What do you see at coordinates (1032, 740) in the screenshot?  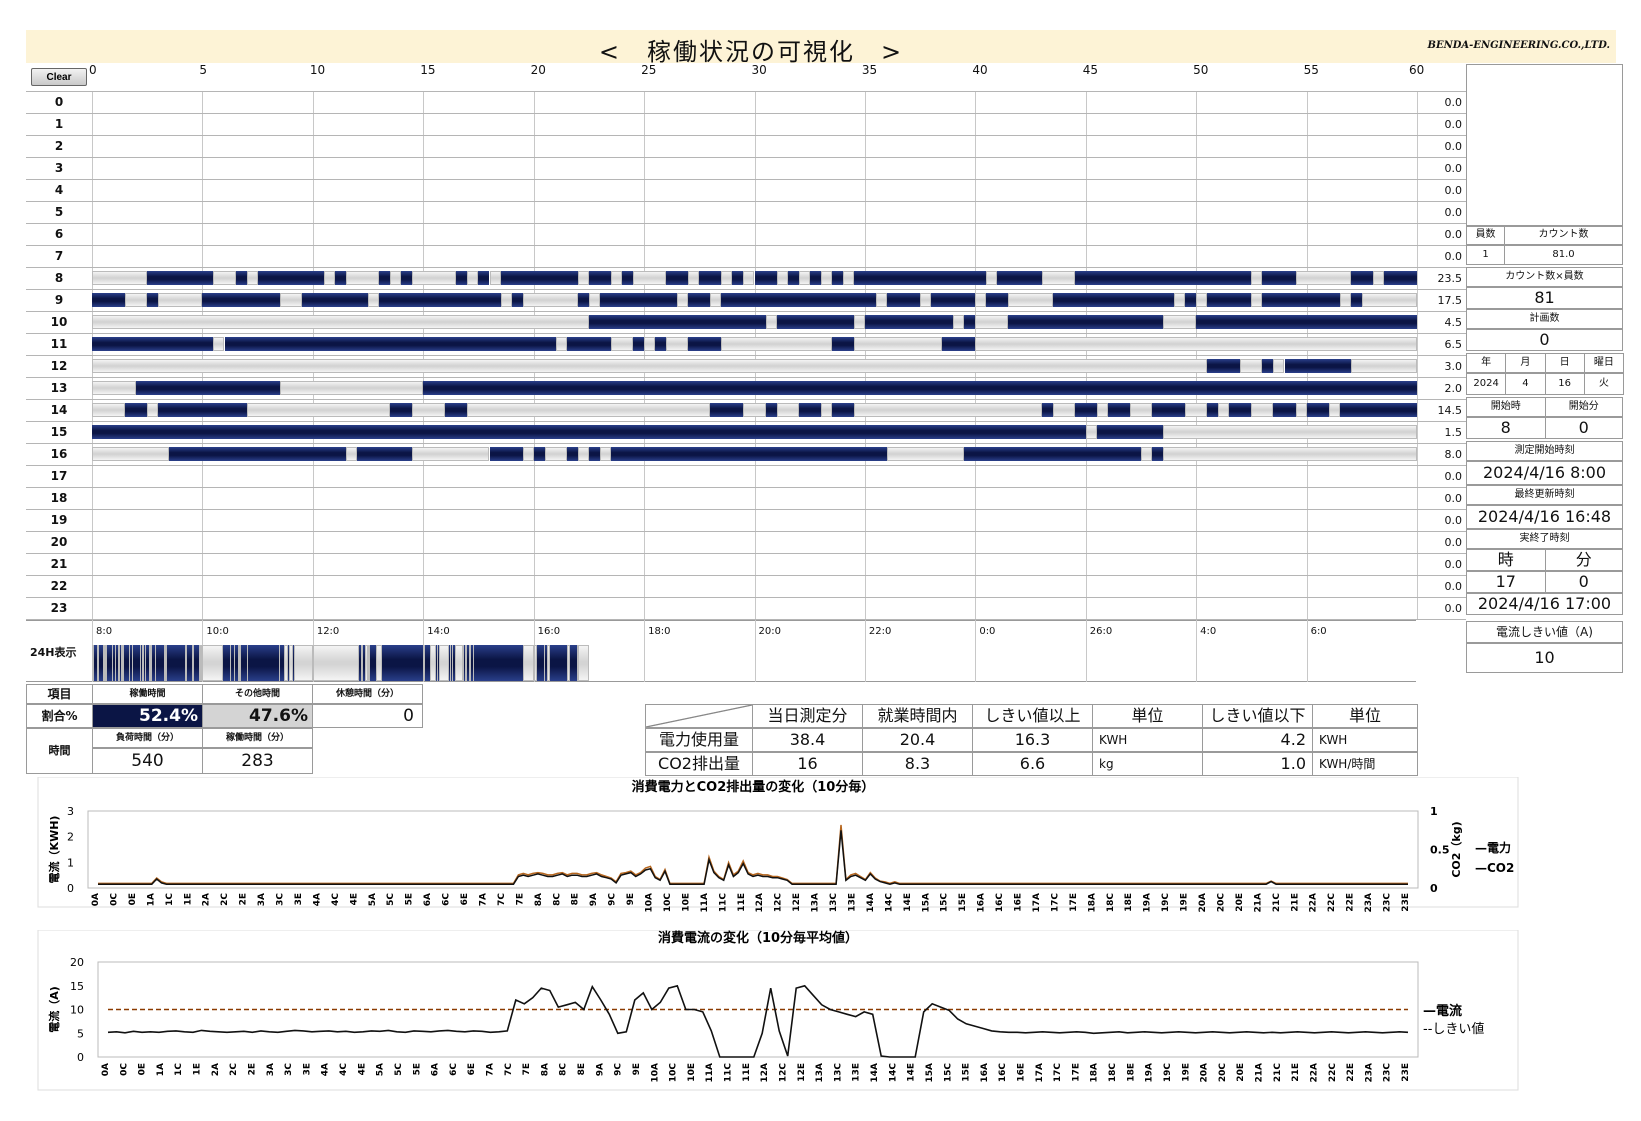 I see `power-table-cell: 16.3` at bounding box center [1032, 740].